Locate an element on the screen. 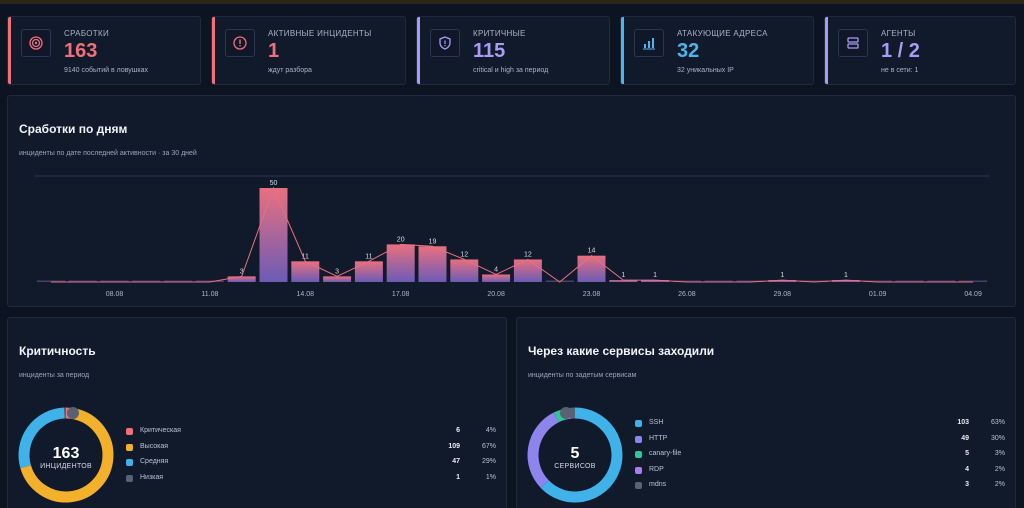 This screenshot has height=508, width=1024. legend-count: 109 is located at coordinates (454, 446).